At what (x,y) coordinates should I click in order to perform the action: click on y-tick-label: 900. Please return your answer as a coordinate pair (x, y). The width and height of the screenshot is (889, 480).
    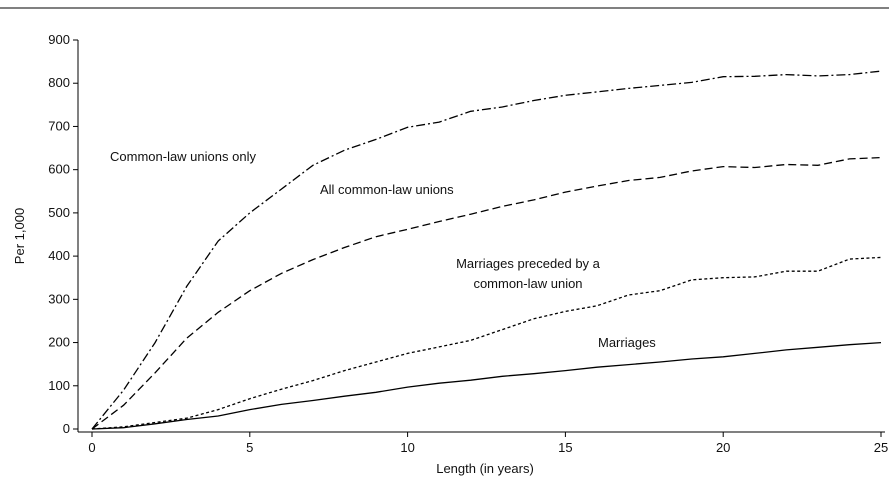
    Looking at the image, I should click on (59, 39).